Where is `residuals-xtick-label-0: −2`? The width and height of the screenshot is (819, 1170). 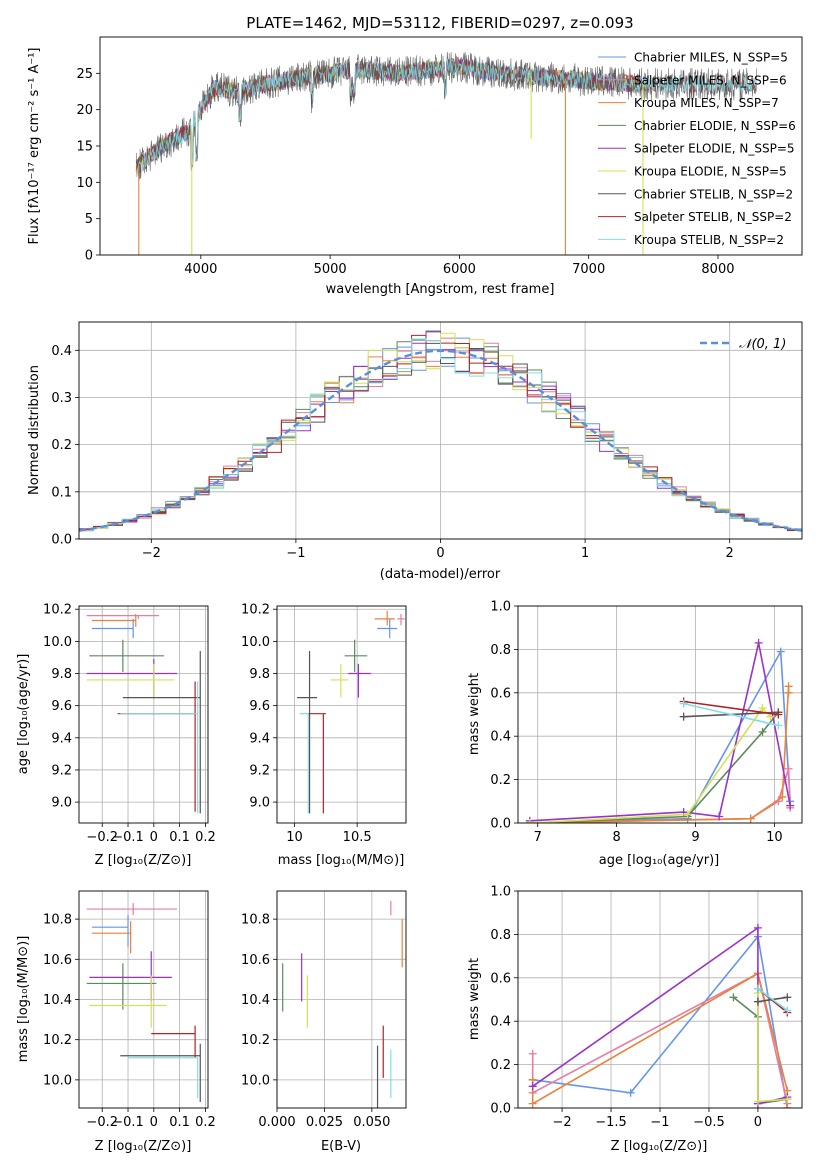
residuals-xtick-label-0: −2 is located at coordinates (151, 553).